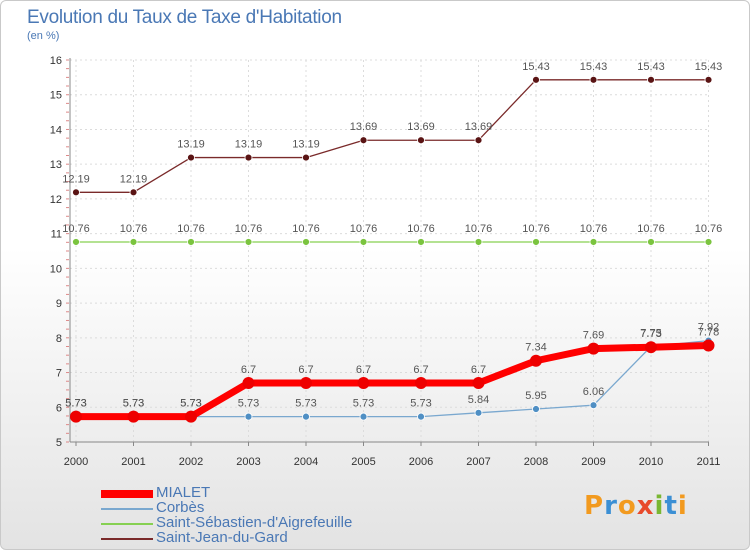 The height and width of the screenshot is (550, 750). Describe the element at coordinates (184, 17) in the screenshot. I see `chart-title: Evolution du Taux de Taxe d'Habitation` at that location.